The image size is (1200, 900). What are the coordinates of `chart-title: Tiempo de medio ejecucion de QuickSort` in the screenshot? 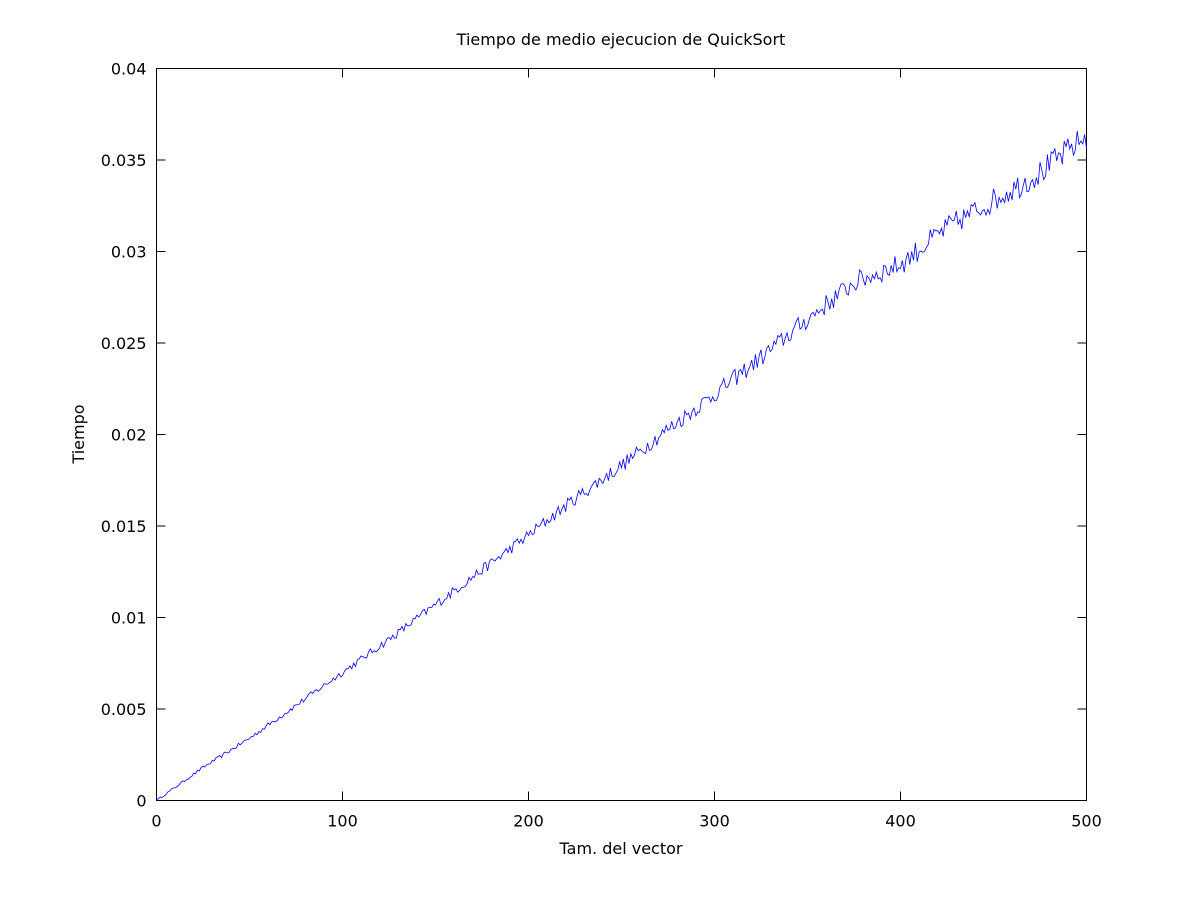 It's located at (621, 39).